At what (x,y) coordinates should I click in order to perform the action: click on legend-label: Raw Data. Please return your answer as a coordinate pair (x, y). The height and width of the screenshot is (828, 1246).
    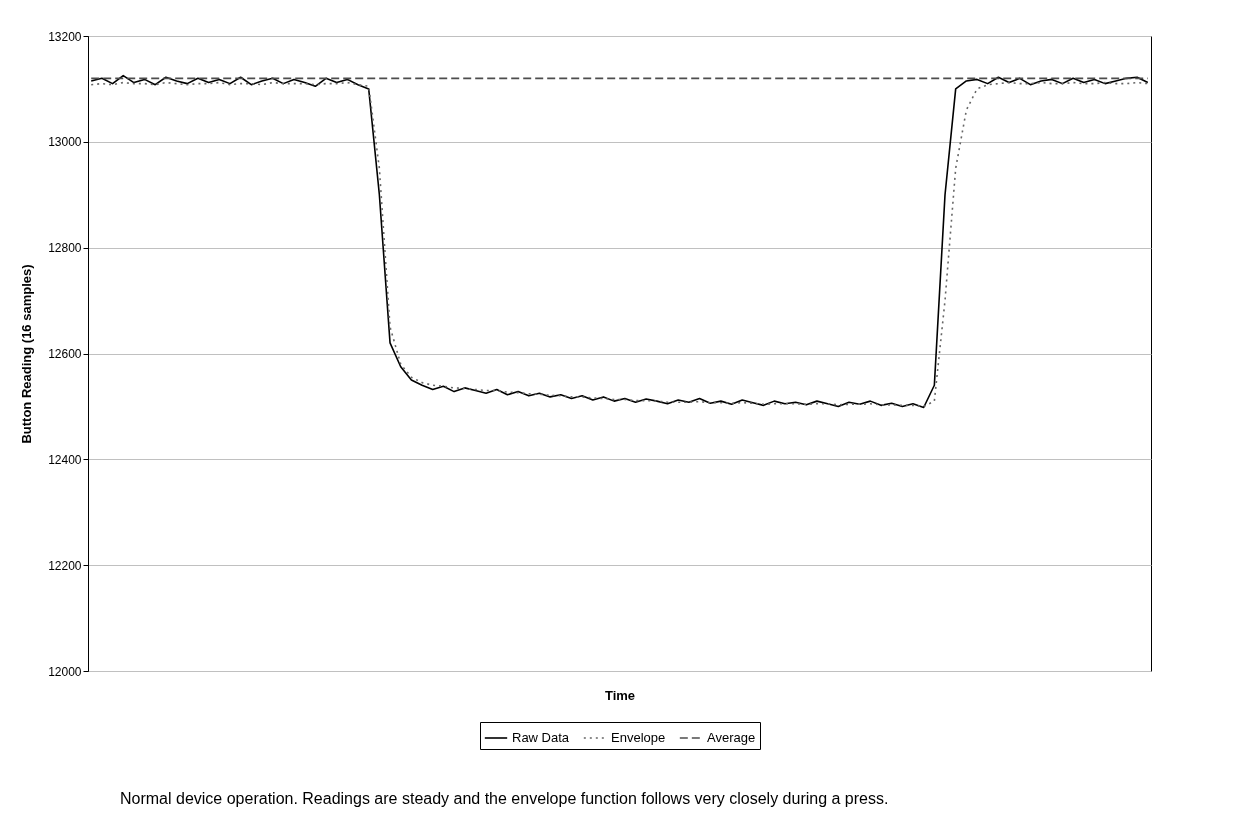
    Looking at the image, I should click on (541, 737).